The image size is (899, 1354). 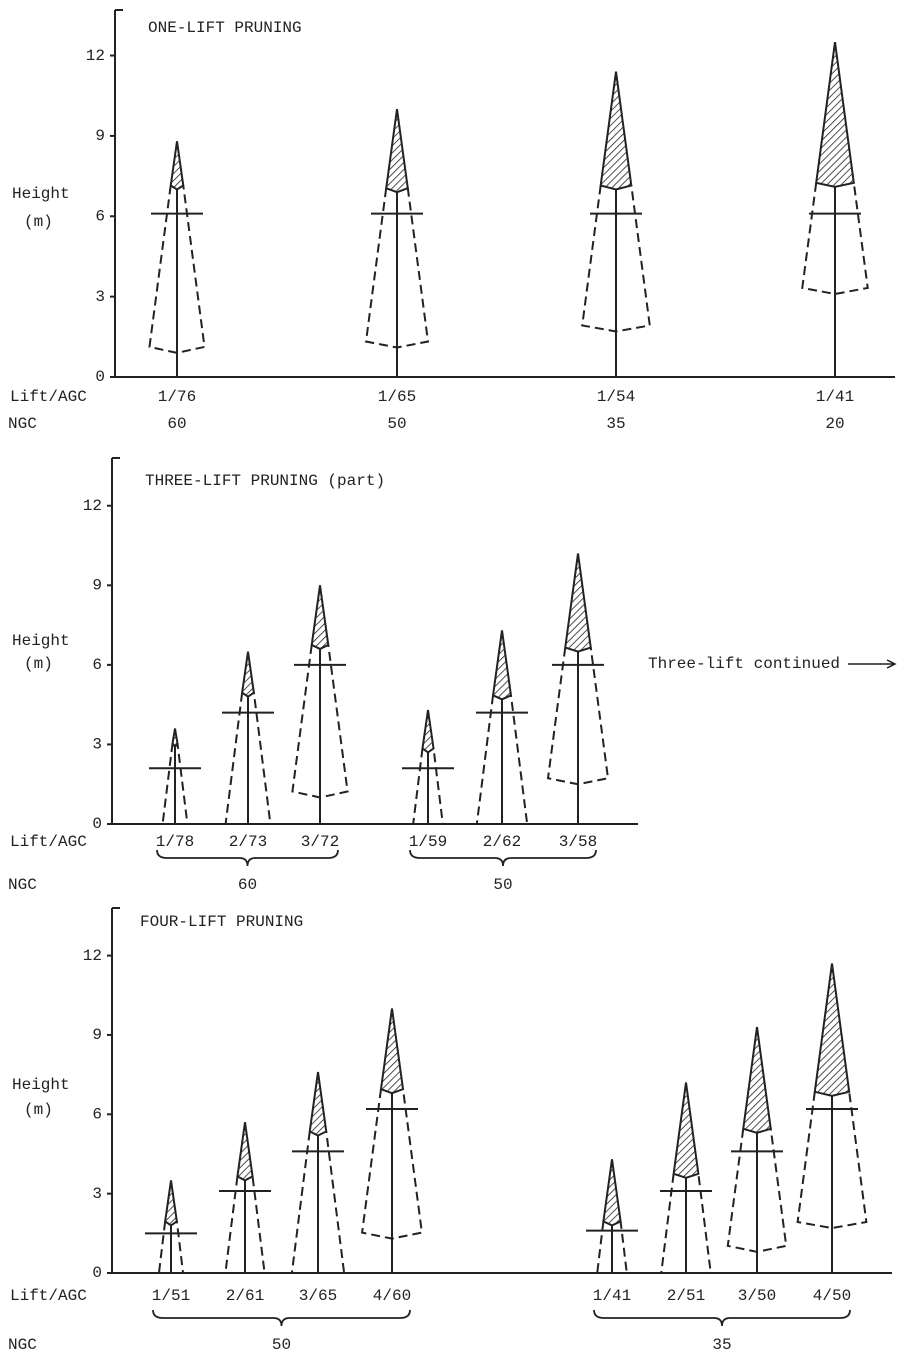 What do you see at coordinates (171, 1296) in the screenshot?
I see `lift-agc-label: 1/51` at bounding box center [171, 1296].